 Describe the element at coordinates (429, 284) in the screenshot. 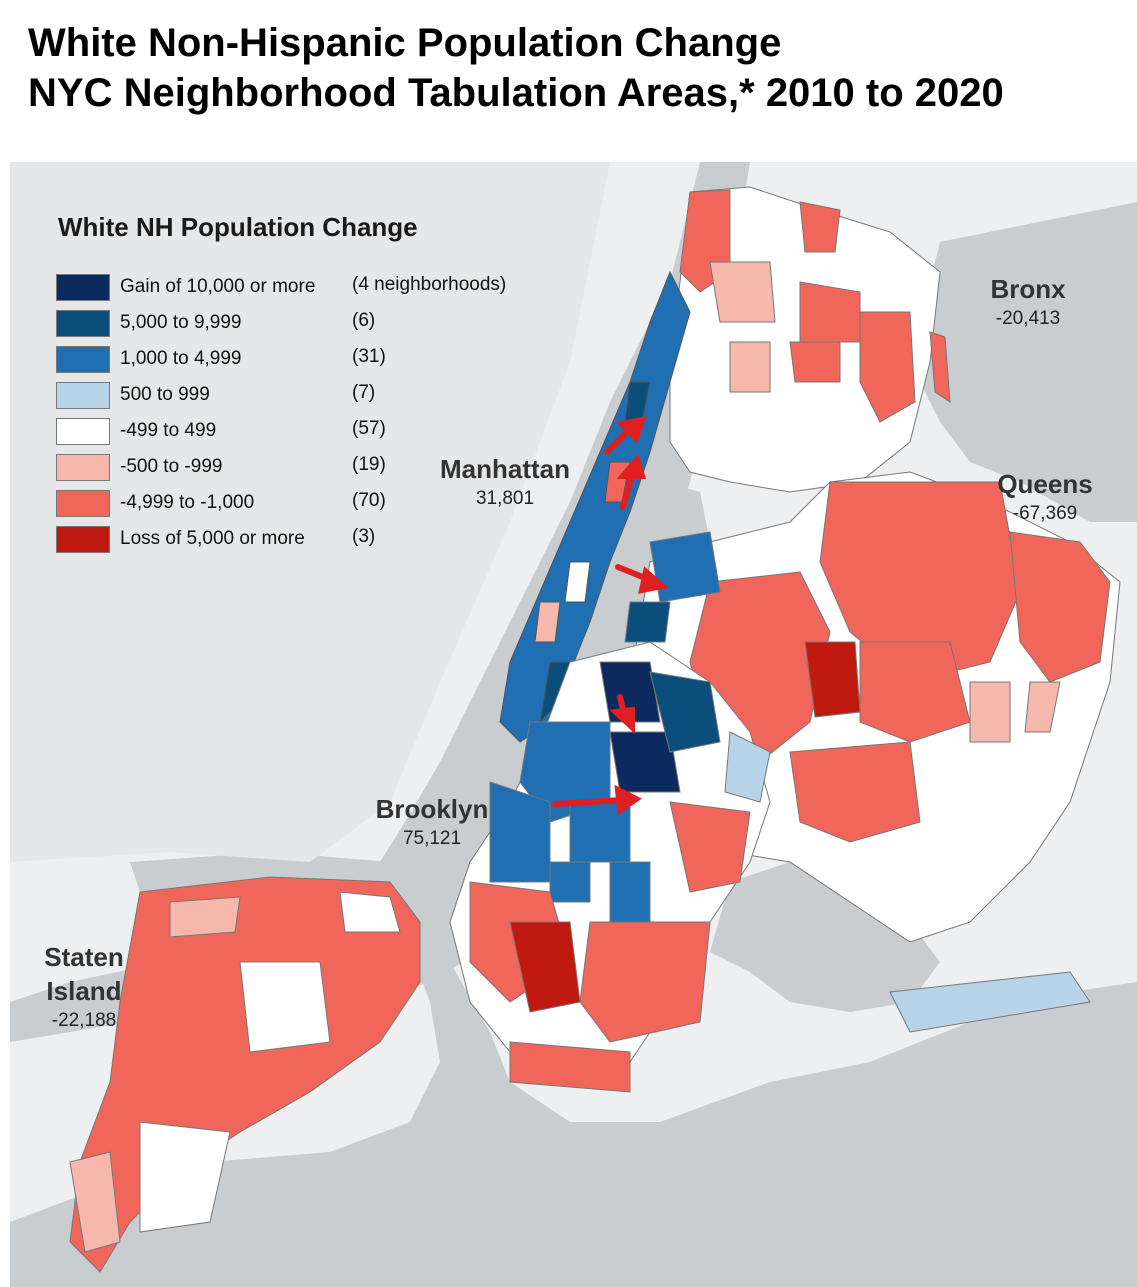

I see `legend-count: (4 neighborhoods)` at that location.